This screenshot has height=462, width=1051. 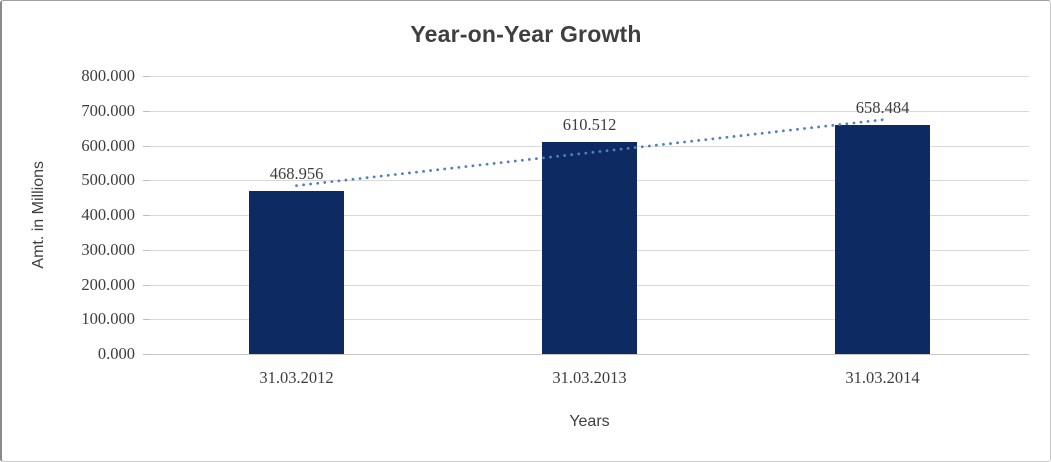 What do you see at coordinates (296, 174) in the screenshot?
I see `bar-value-label: 468.956` at bounding box center [296, 174].